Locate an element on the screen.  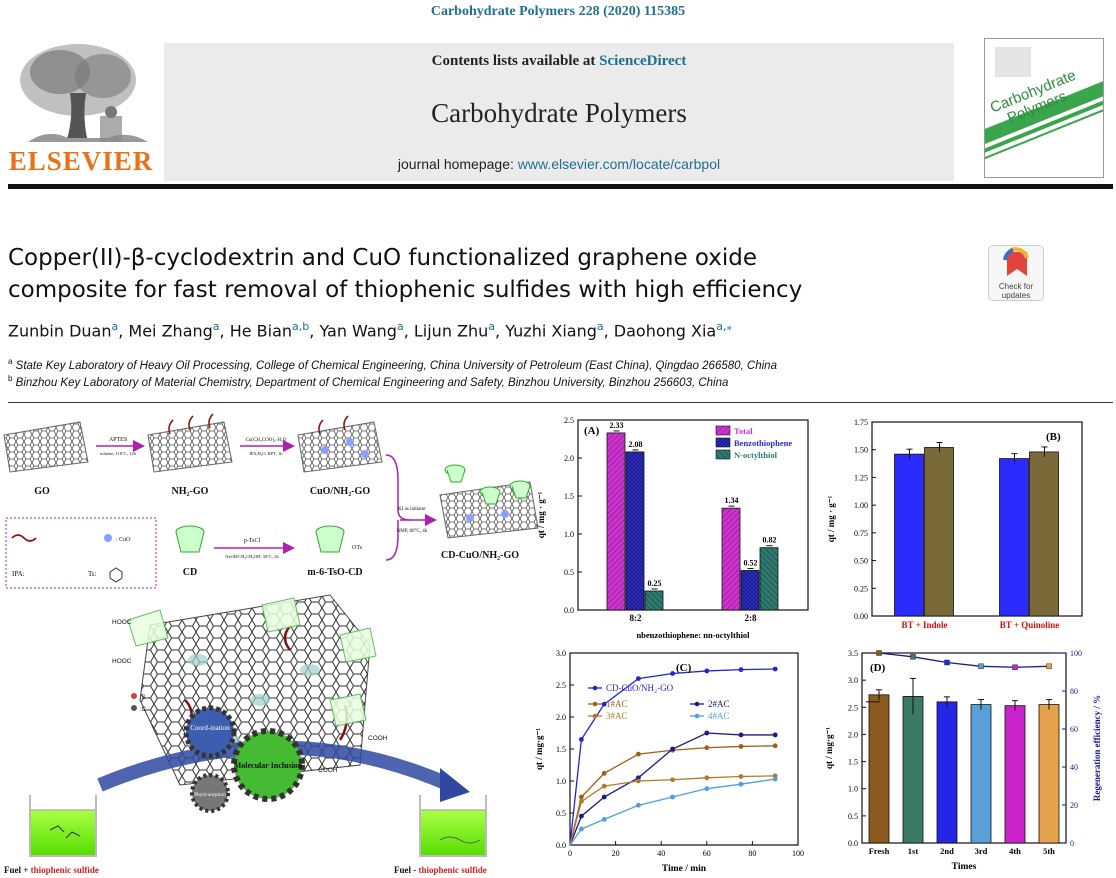
author-affiliation-marker: a,⁎ is located at coordinates (724, 326).